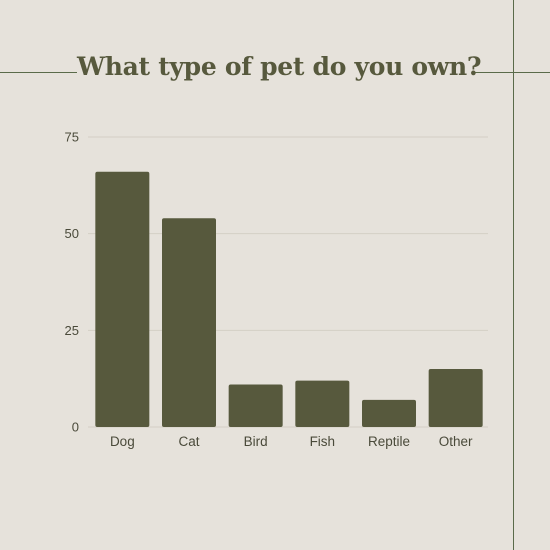 The width and height of the screenshot is (550, 550). What do you see at coordinates (455, 398) in the screenshot?
I see `bar-other` at bounding box center [455, 398].